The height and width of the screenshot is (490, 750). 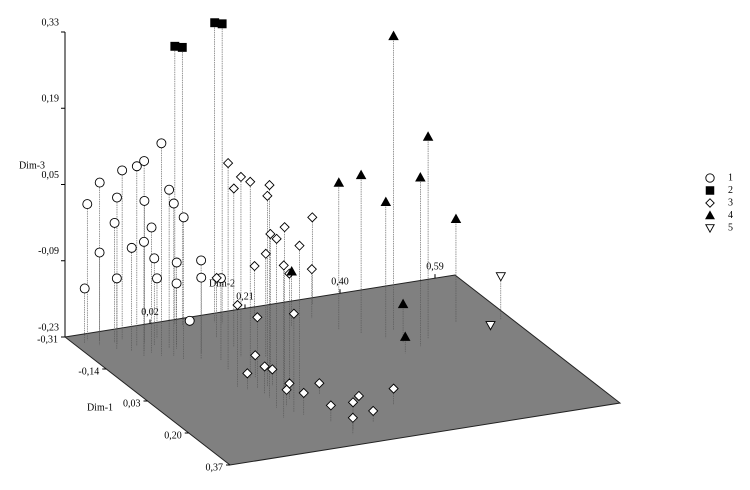 What do you see at coordinates (730, 177) in the screenshot?
I see `legend-label: 1` at bounding box center [730, 177].